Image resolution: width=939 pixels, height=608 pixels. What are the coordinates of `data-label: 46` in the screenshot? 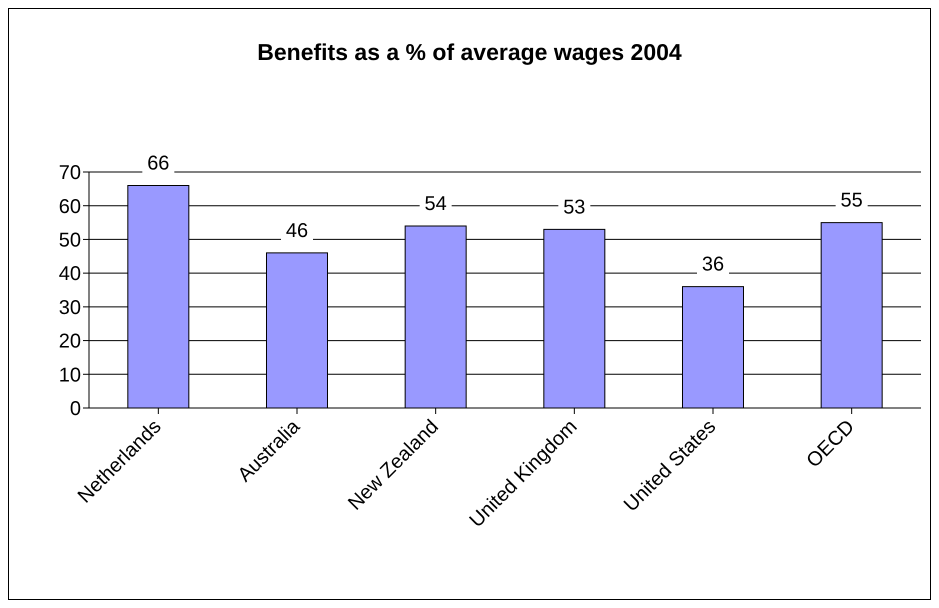 It's located at (297, 231).